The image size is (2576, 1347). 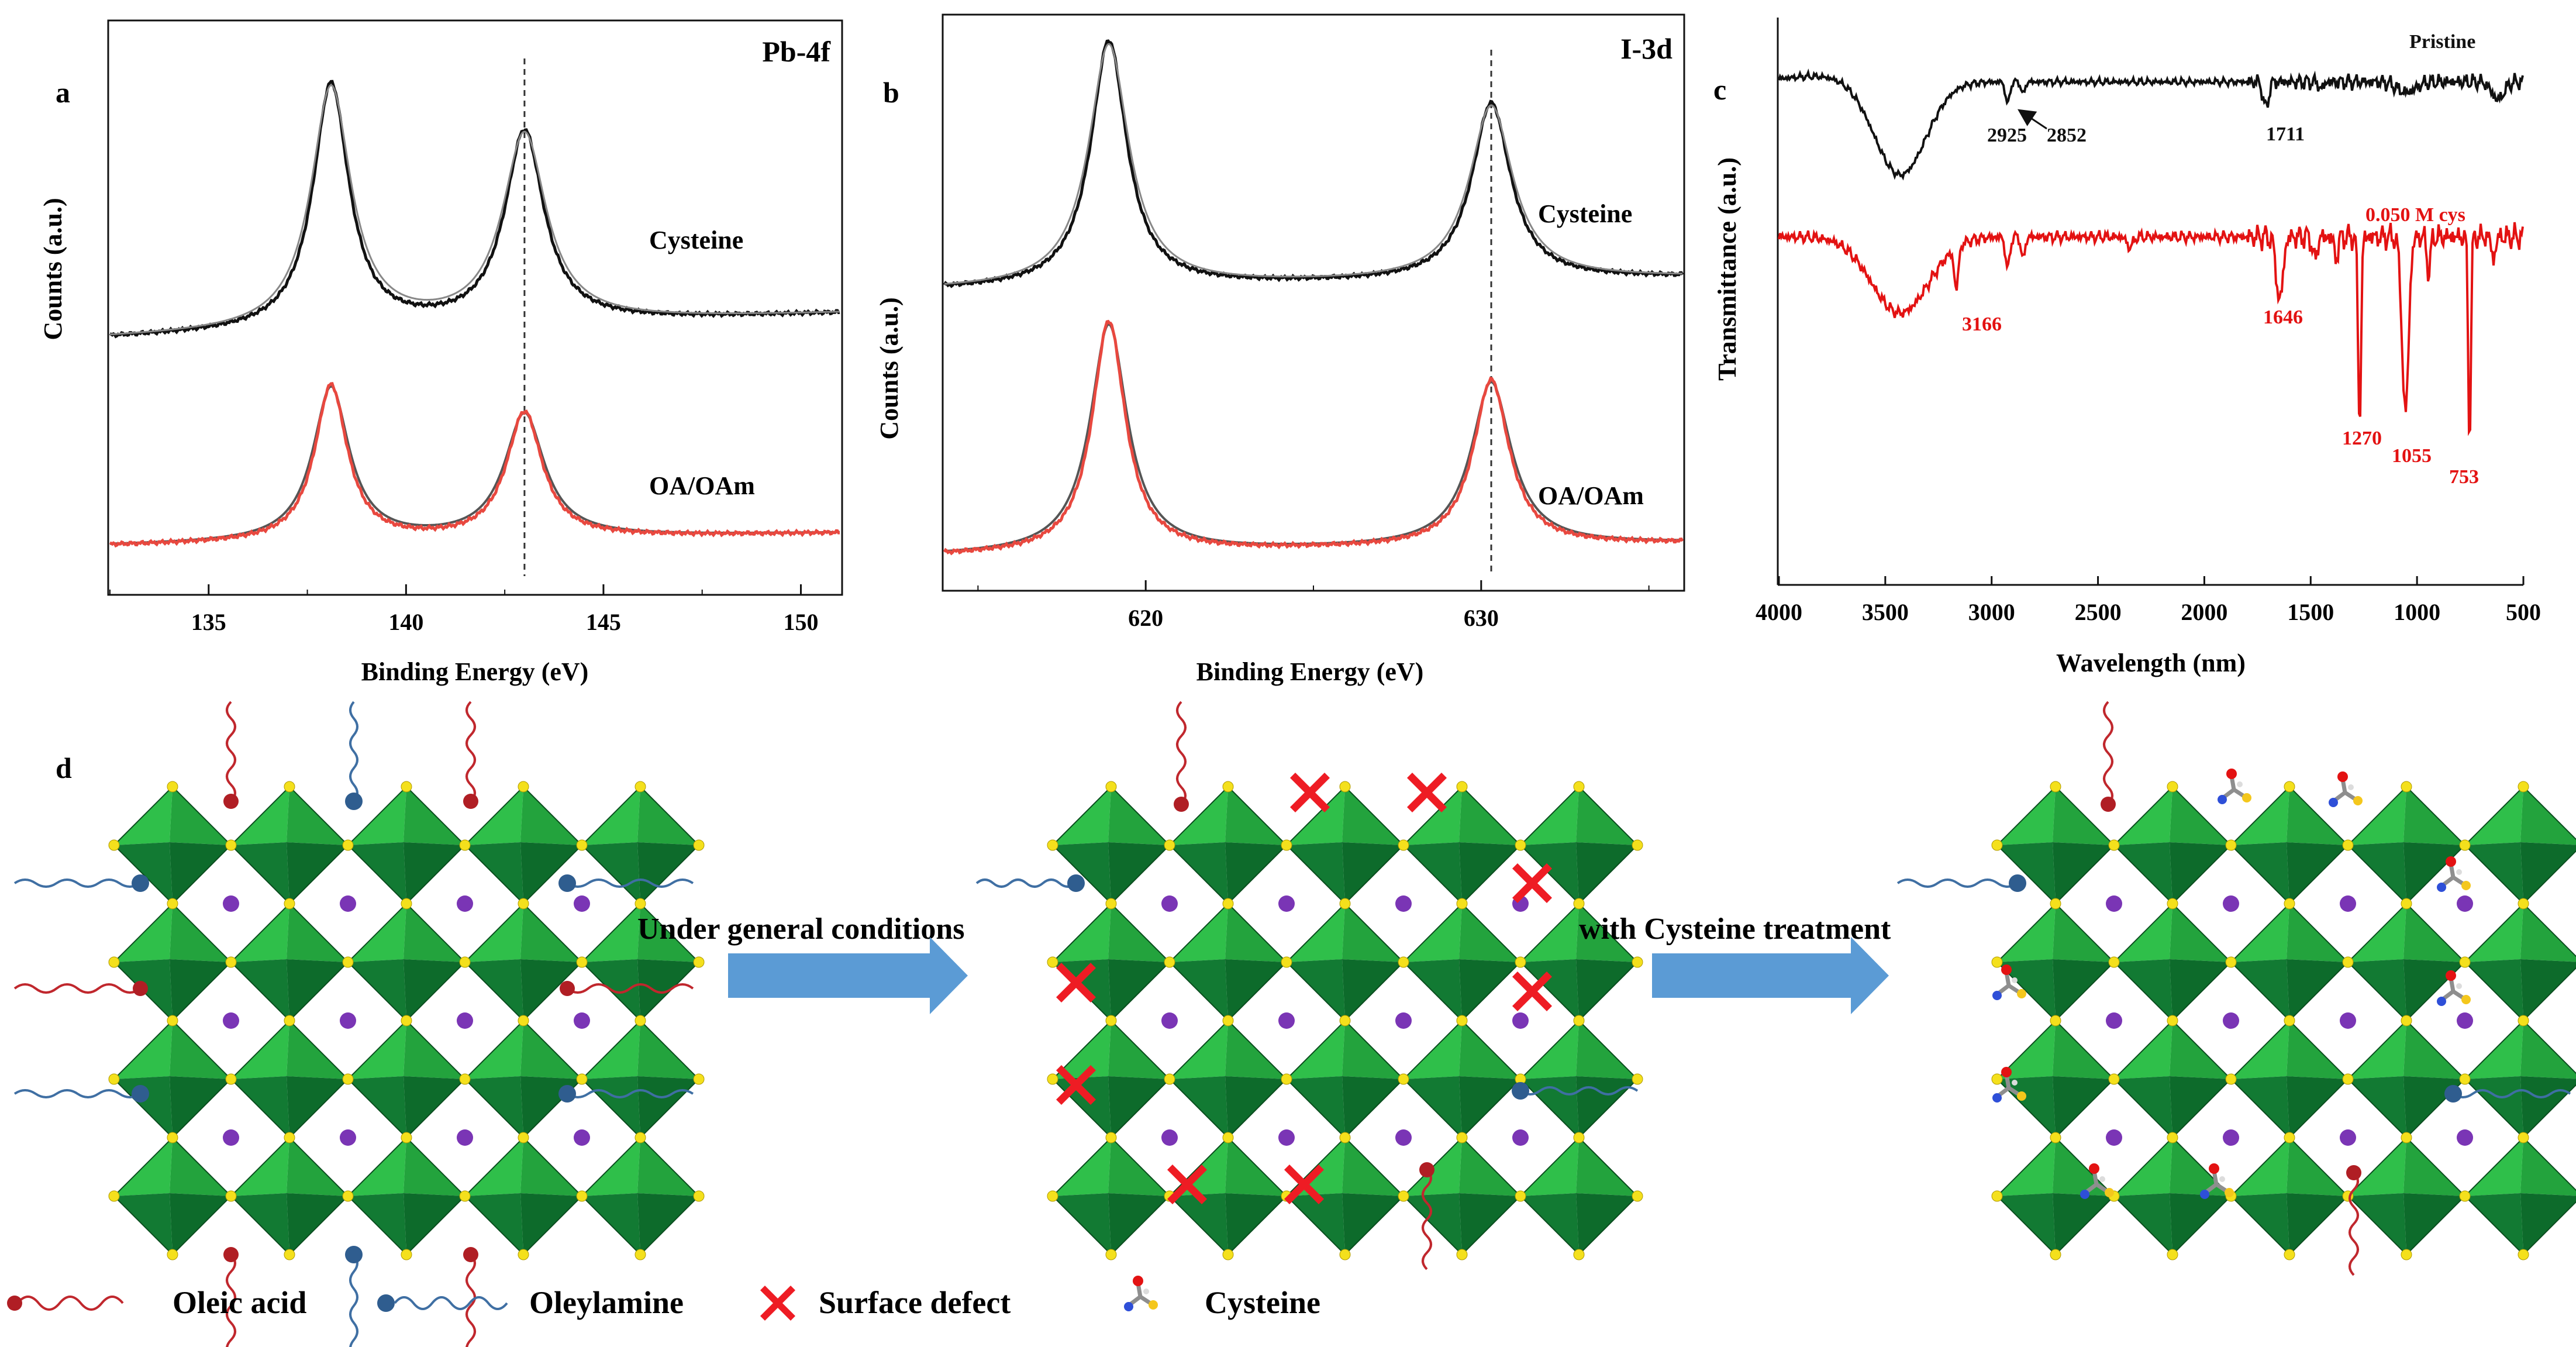 I want to click on peak-label-1711: 1711, so click(x=2285, y=134).